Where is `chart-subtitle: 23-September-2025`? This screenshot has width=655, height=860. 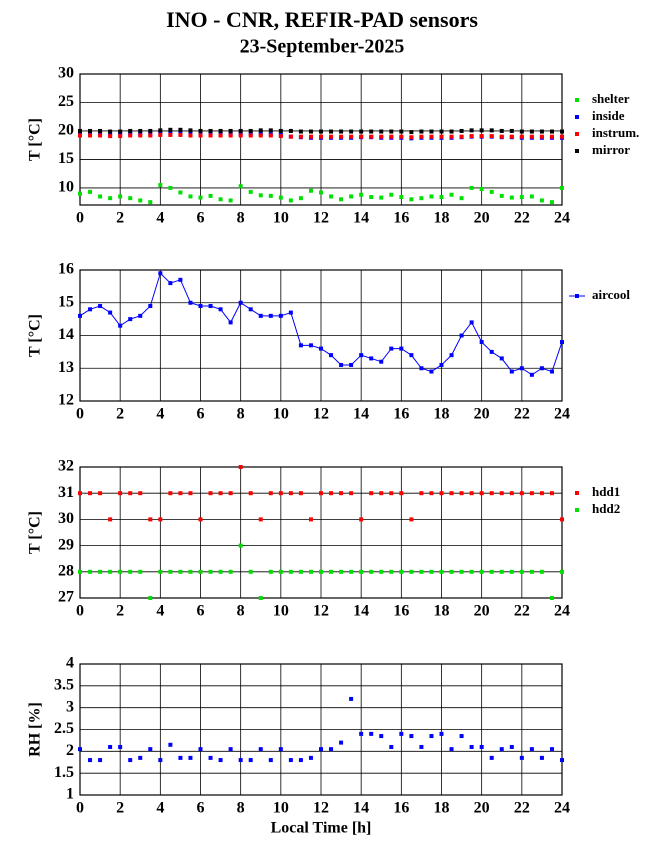
chart-subtitle: 23-September-2025 is located at coordinates (322, 47).